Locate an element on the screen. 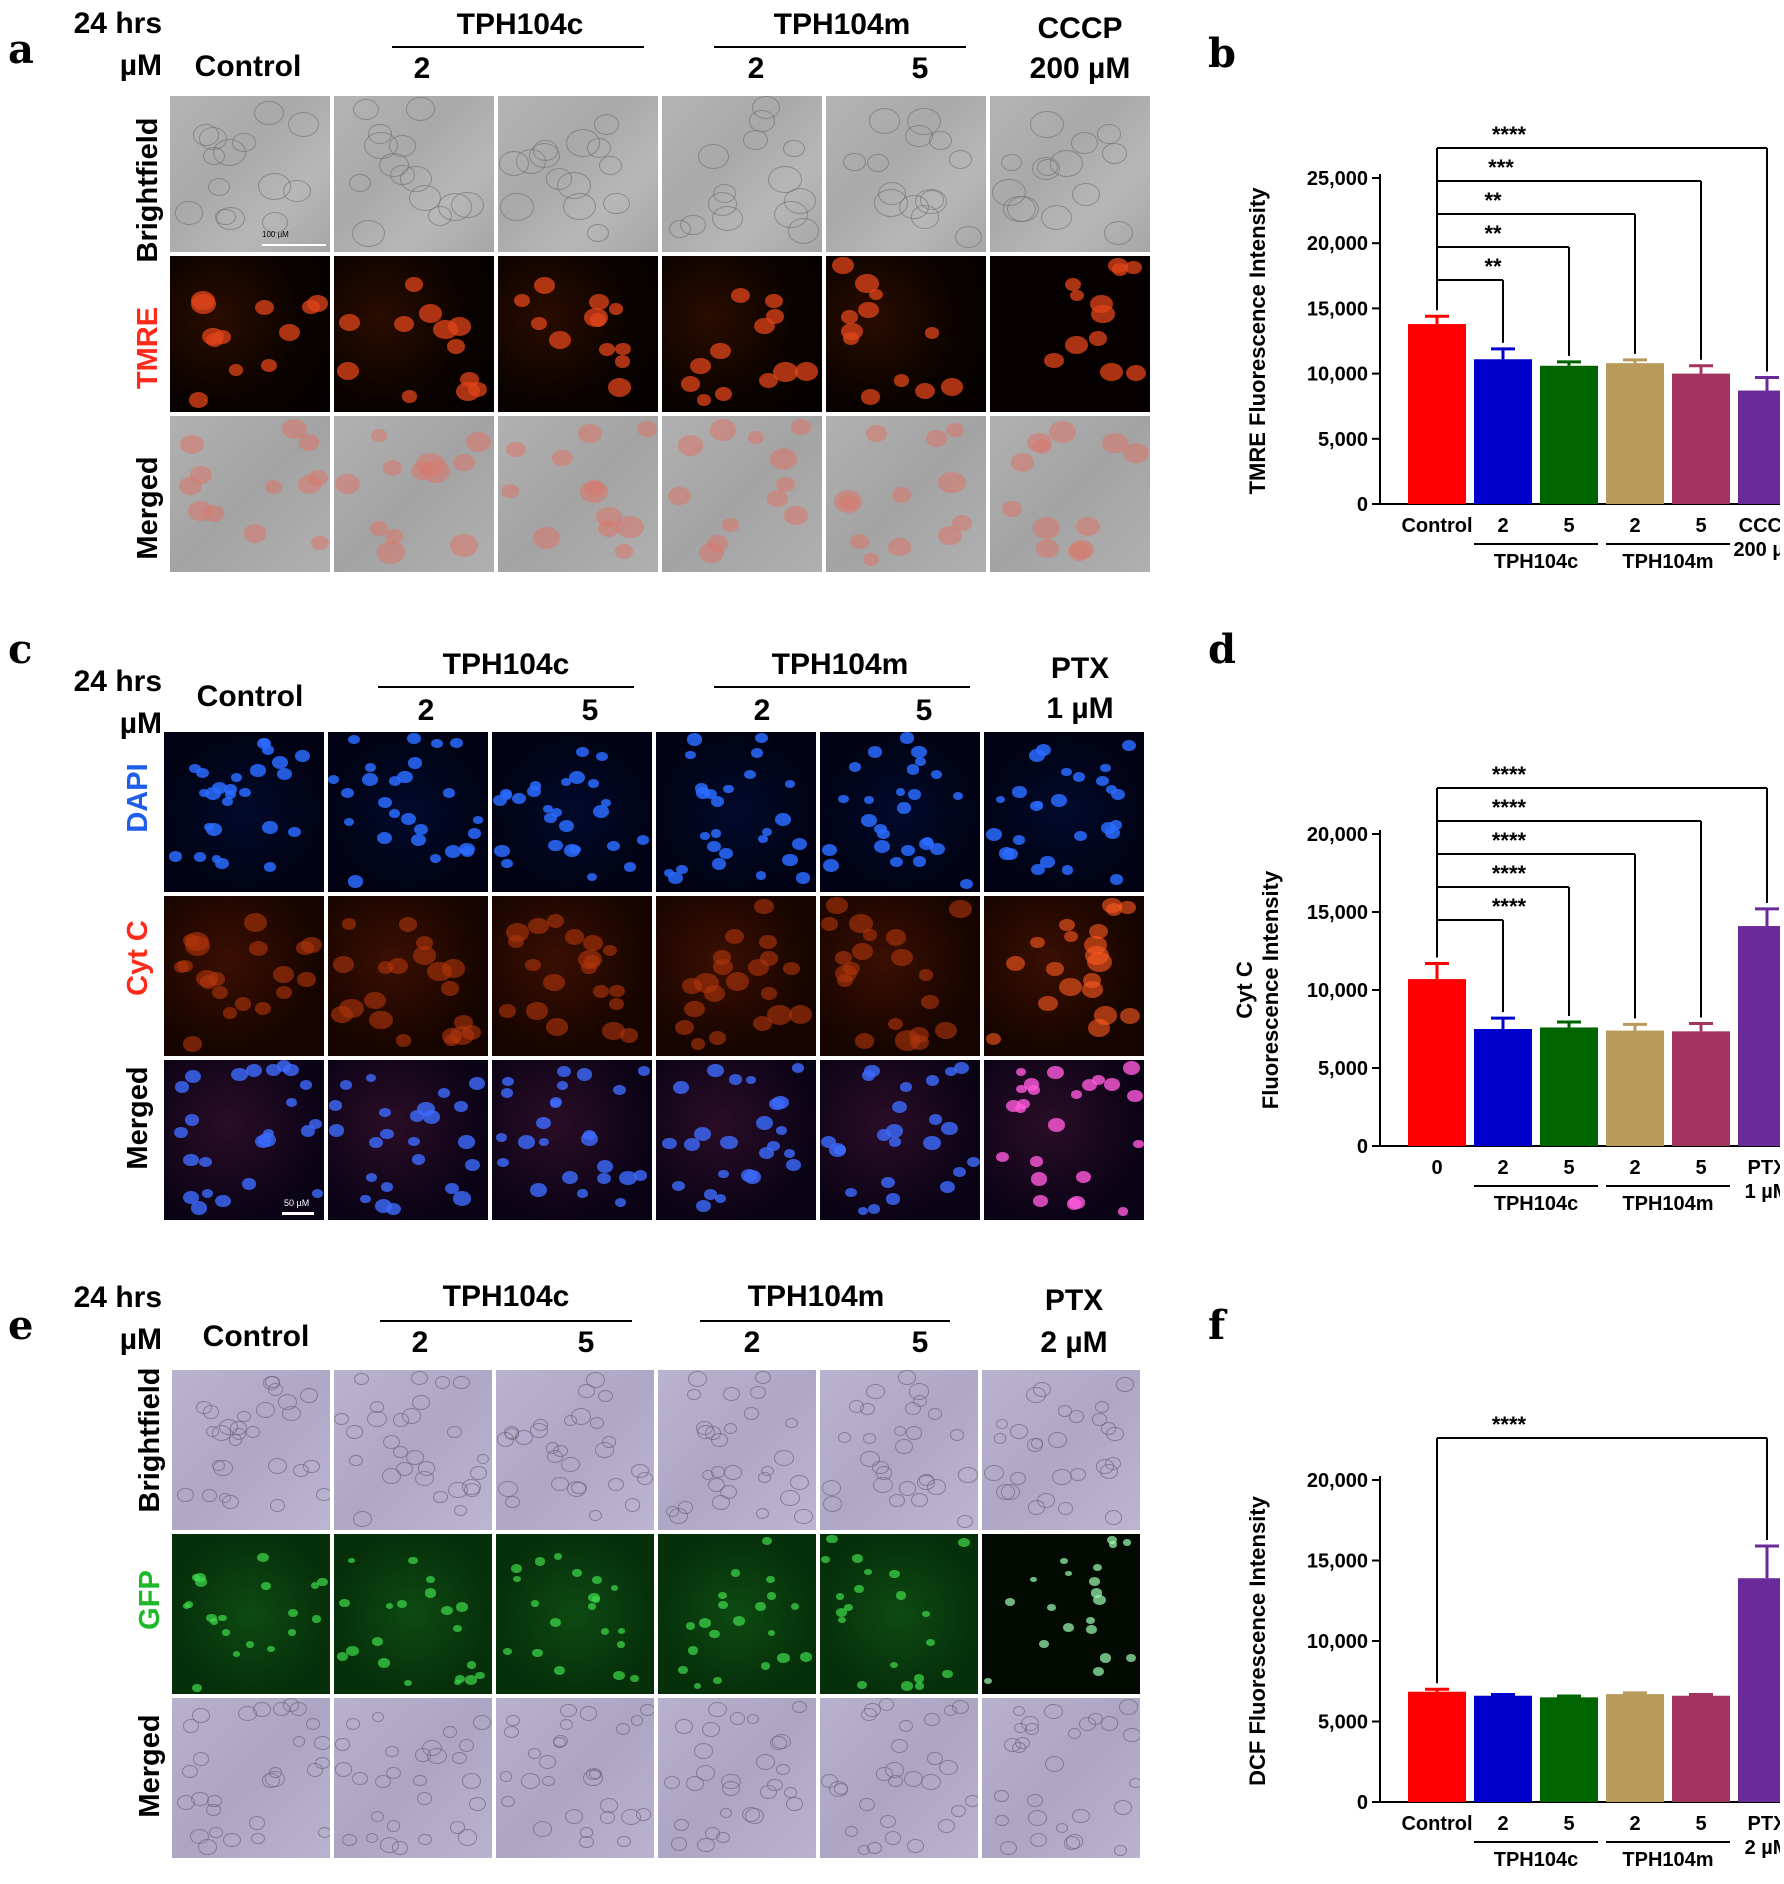 The image size is (1784, 1884). header-dose-high: 5 is located at coordinates (920, 68).